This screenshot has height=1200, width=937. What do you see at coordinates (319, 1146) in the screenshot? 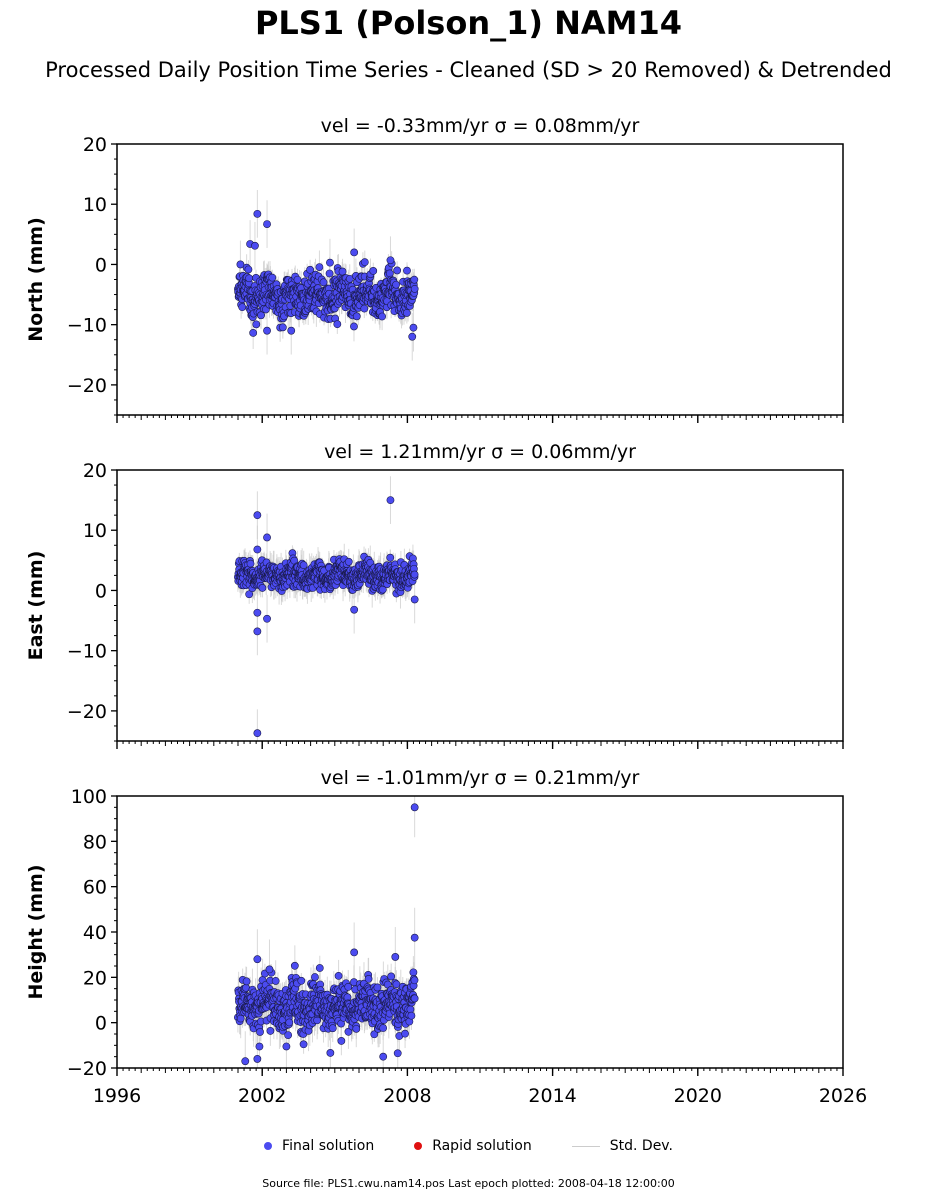
I see `legend-item-final: Final solution` at bounding box center [319, 1146].